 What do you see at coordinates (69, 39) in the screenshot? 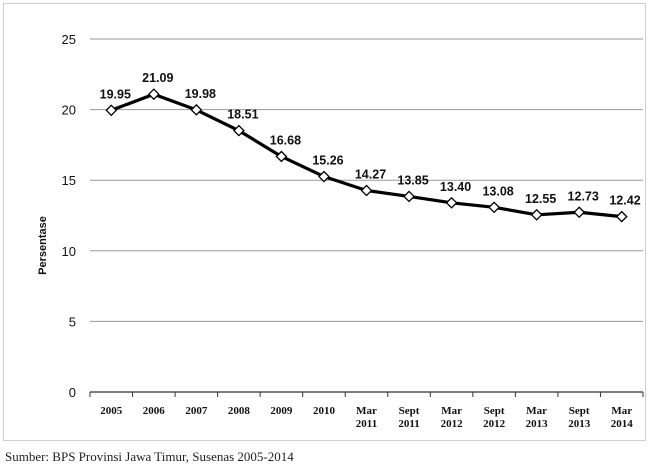
I see `y-tick-label: 25` at bounding box center [69, 39].